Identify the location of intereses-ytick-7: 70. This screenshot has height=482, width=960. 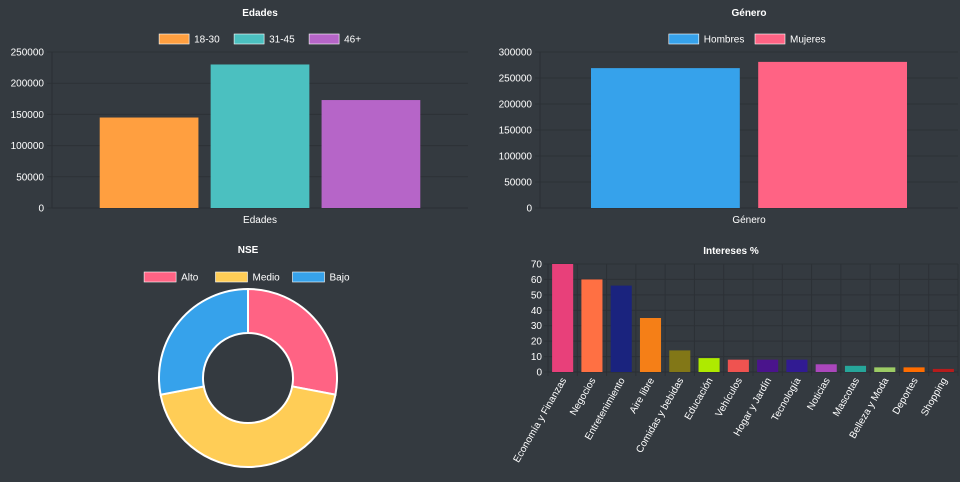
(537, 265).